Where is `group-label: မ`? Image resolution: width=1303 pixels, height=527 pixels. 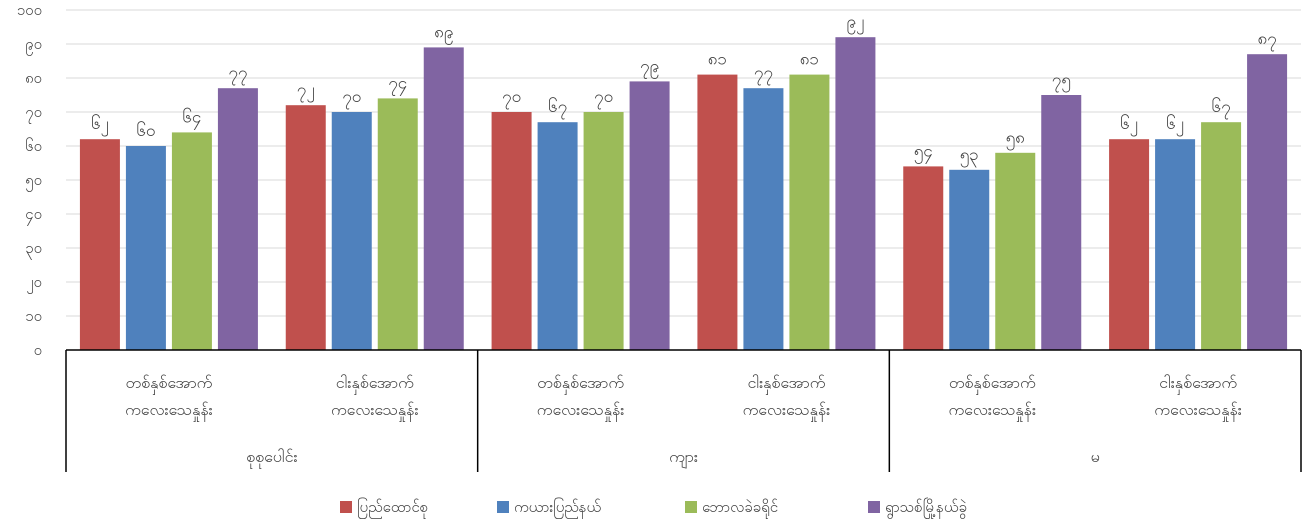
group-label: မ is located at coordinates (1095, 456).